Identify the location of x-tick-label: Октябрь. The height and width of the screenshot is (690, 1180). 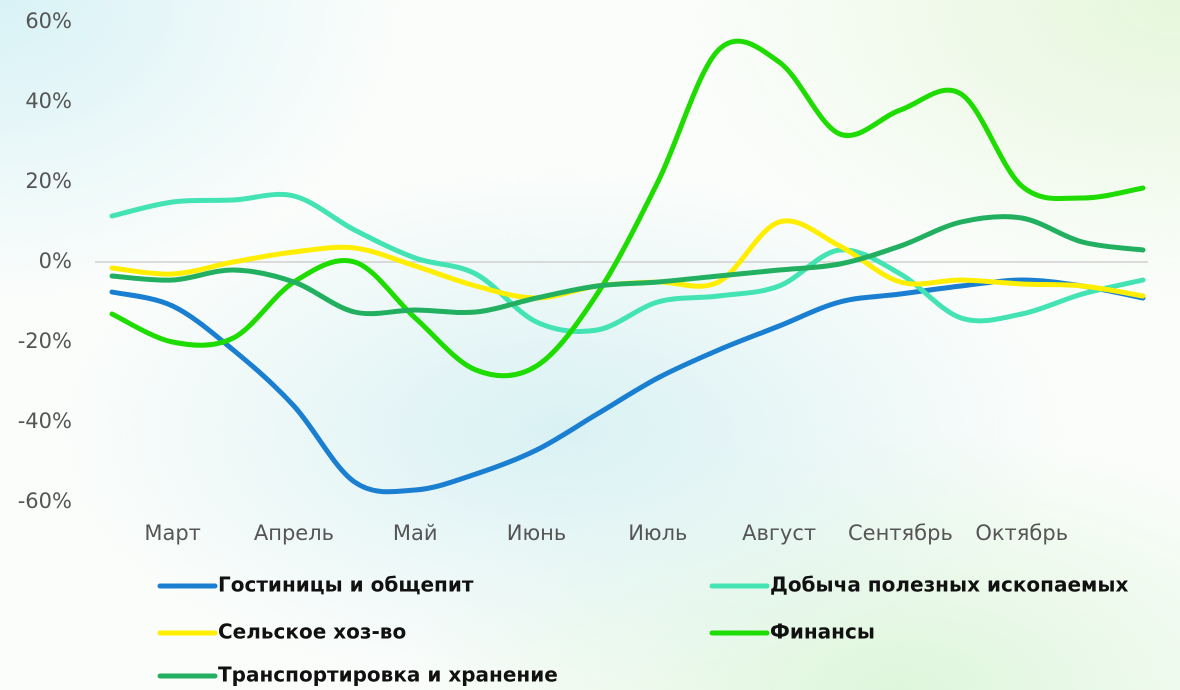
(1021, 533).